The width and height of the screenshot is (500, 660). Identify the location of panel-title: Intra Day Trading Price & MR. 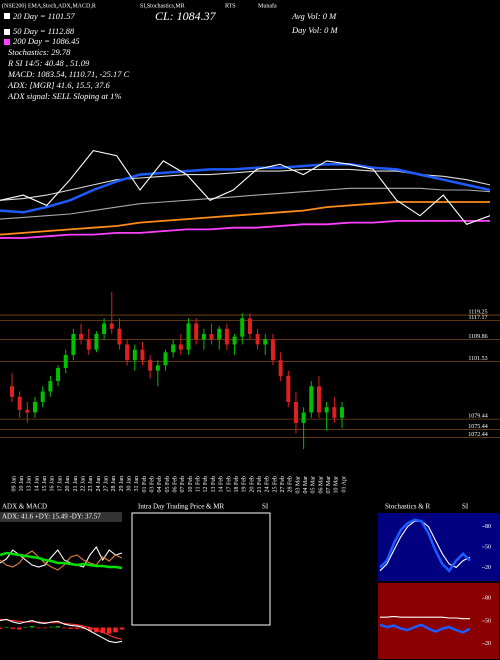
(181, 507).